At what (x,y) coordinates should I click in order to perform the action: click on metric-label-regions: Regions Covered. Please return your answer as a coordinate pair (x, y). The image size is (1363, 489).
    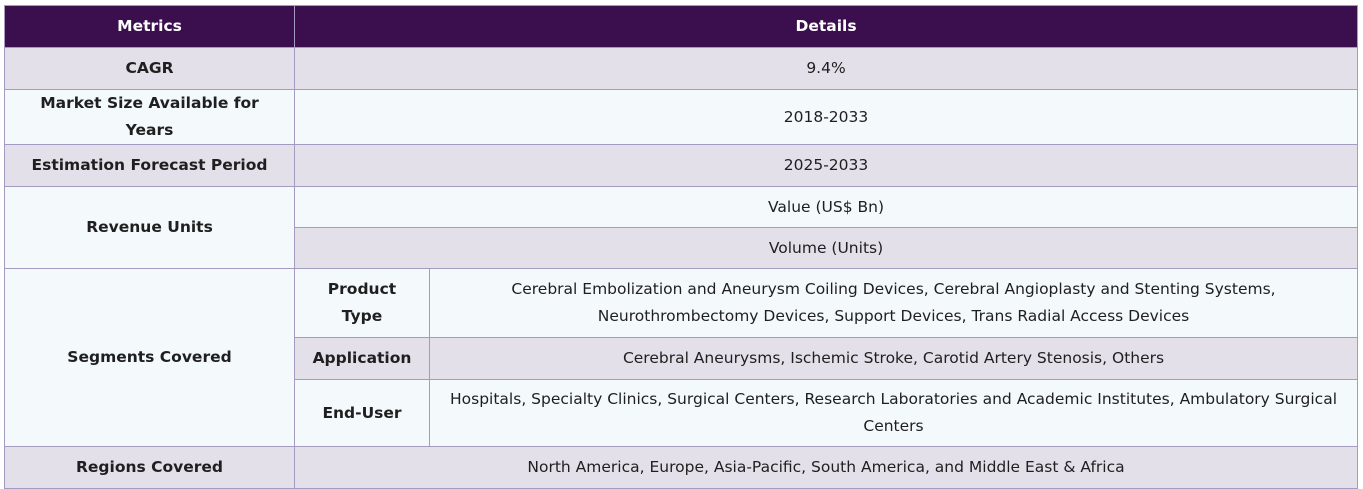
    Looking at the image, I should click on (149, 467).